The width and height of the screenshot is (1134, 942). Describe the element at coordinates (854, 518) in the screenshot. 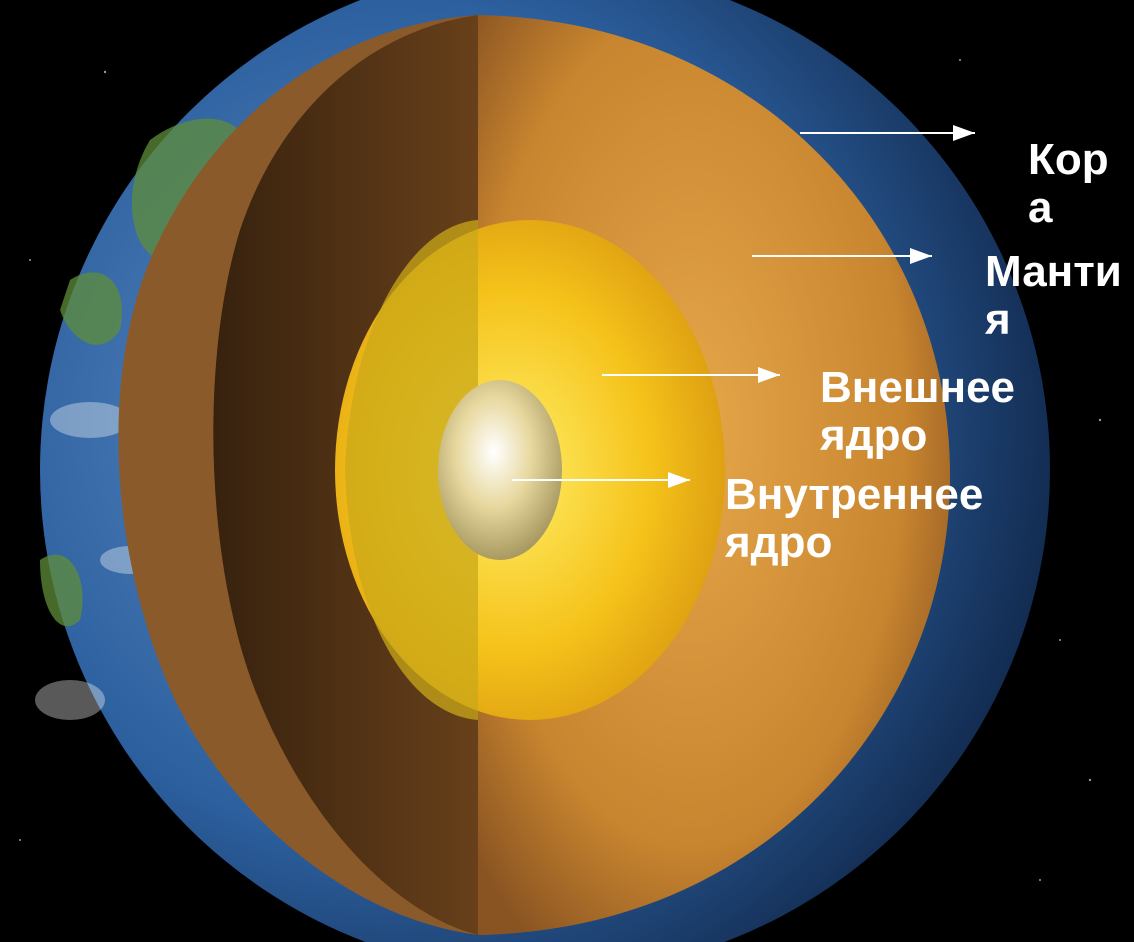

I see `inner-core-label: Внутреннее ядро` at that location.